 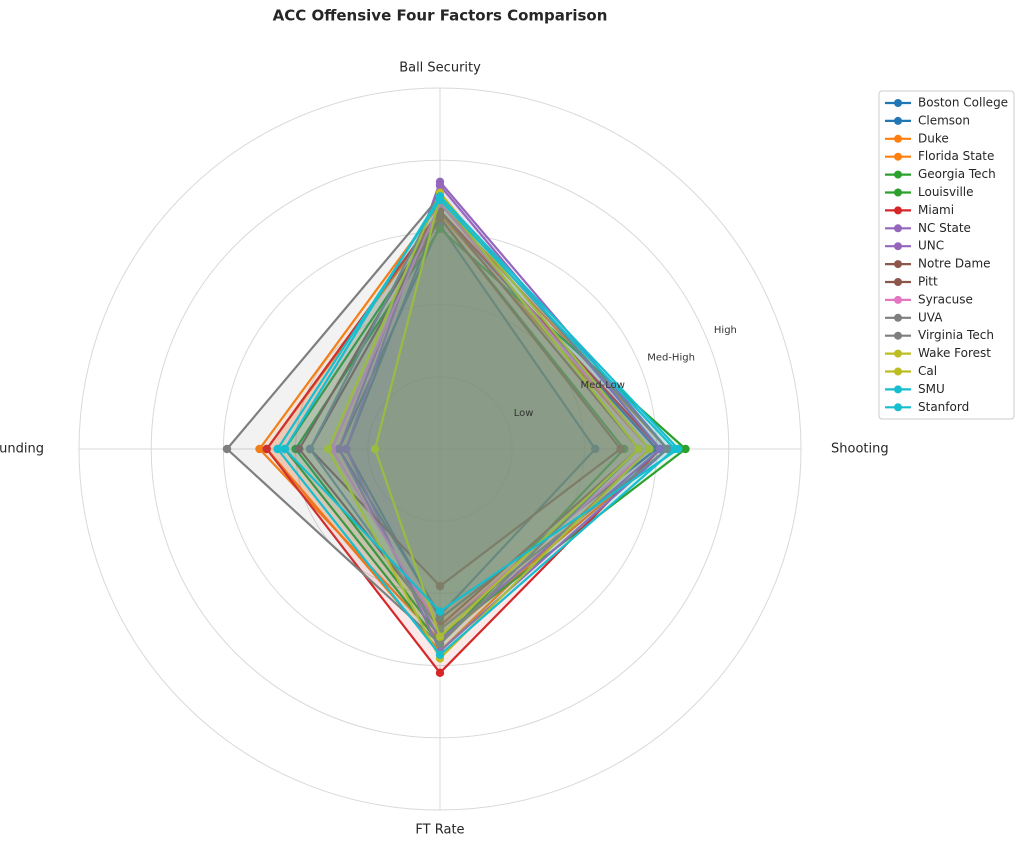 I want to click on r-tick-label: Low, so click(x=524, y=413).